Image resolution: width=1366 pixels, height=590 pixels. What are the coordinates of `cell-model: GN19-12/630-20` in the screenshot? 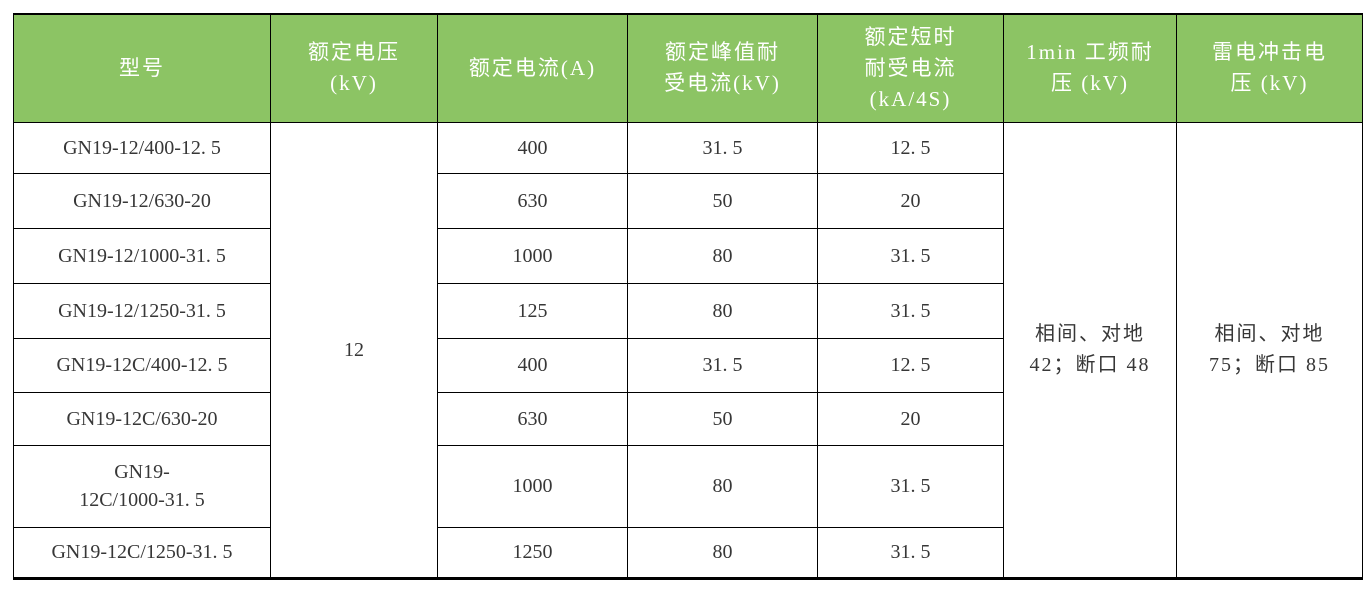 It's located at (142, 200).